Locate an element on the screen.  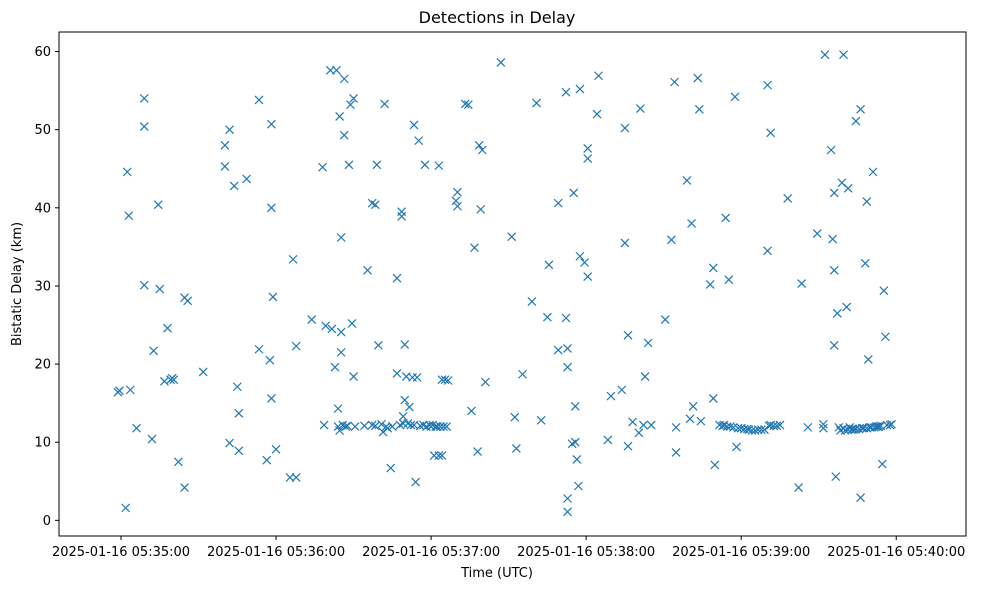
y-tick-label: 10 is located at coordinates (42, 443).